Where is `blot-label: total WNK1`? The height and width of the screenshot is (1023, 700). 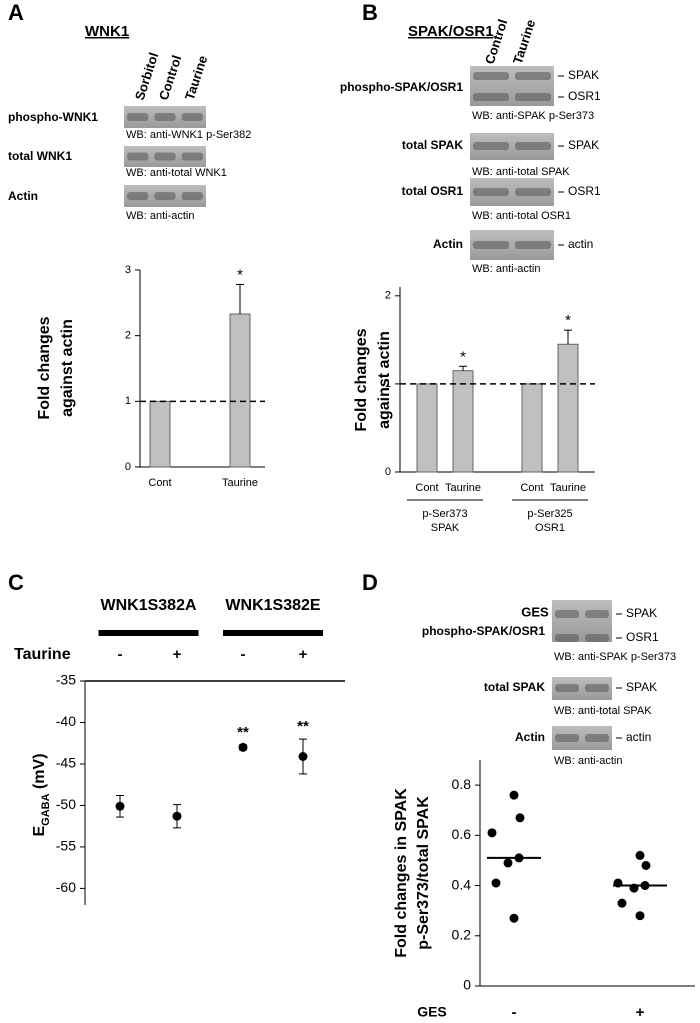
blot-label: total WNK1 is located at coordinates (40, 156).